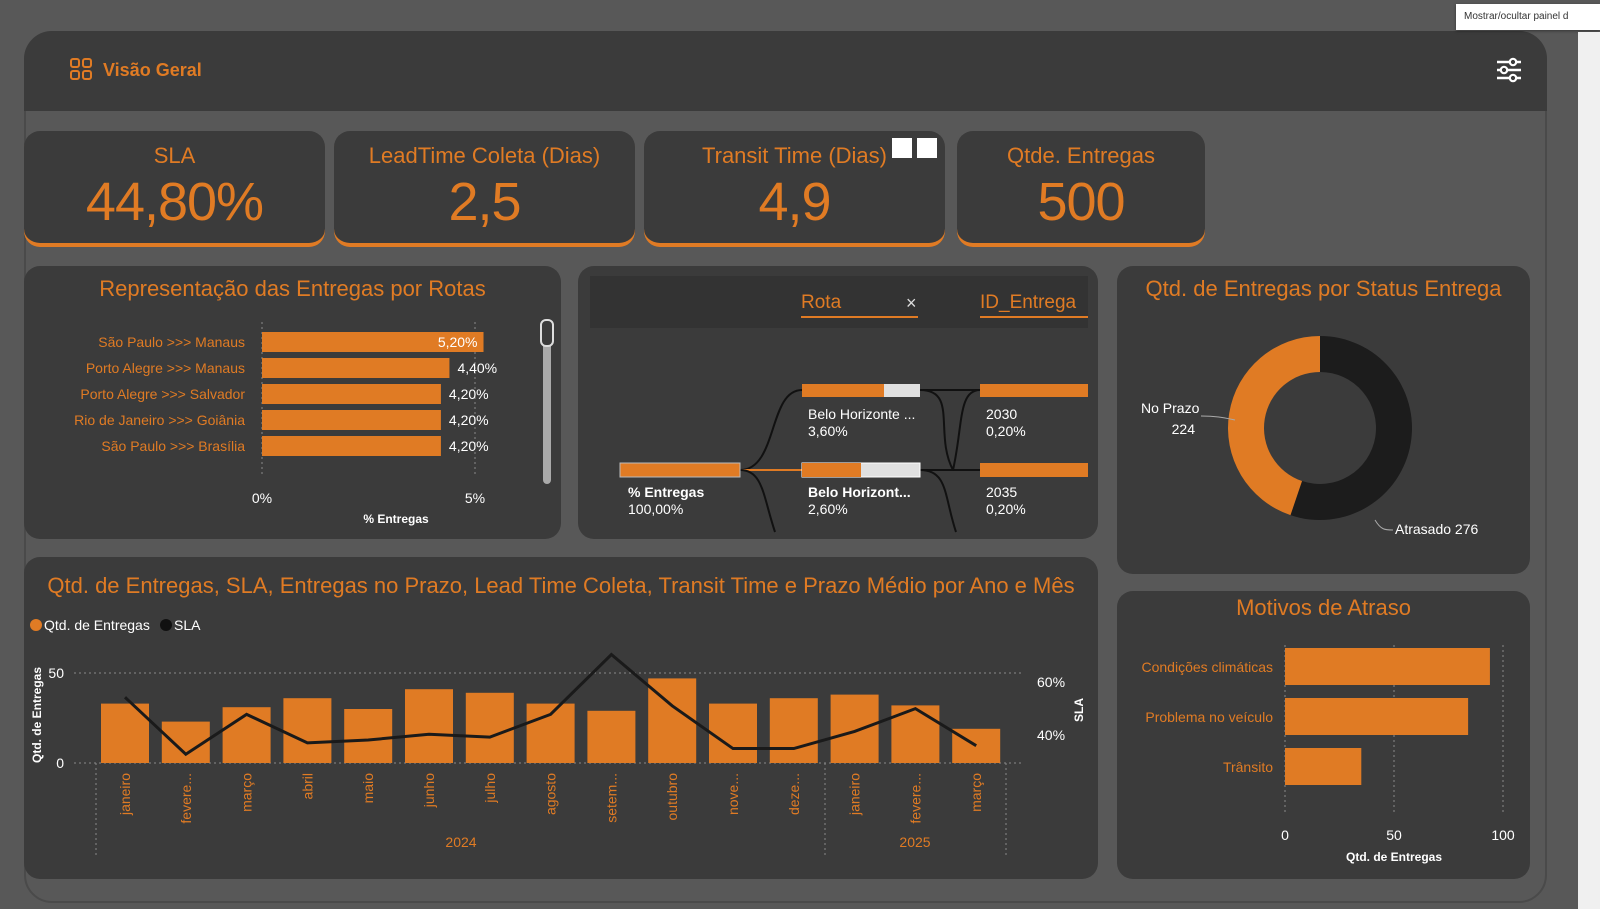 The width and height of the screenshot is (1600, 909). What do you see at coordinates (262, 498) in the screenshot?
I see `x-tick-label: 0%` at bounding box center [262, 498].